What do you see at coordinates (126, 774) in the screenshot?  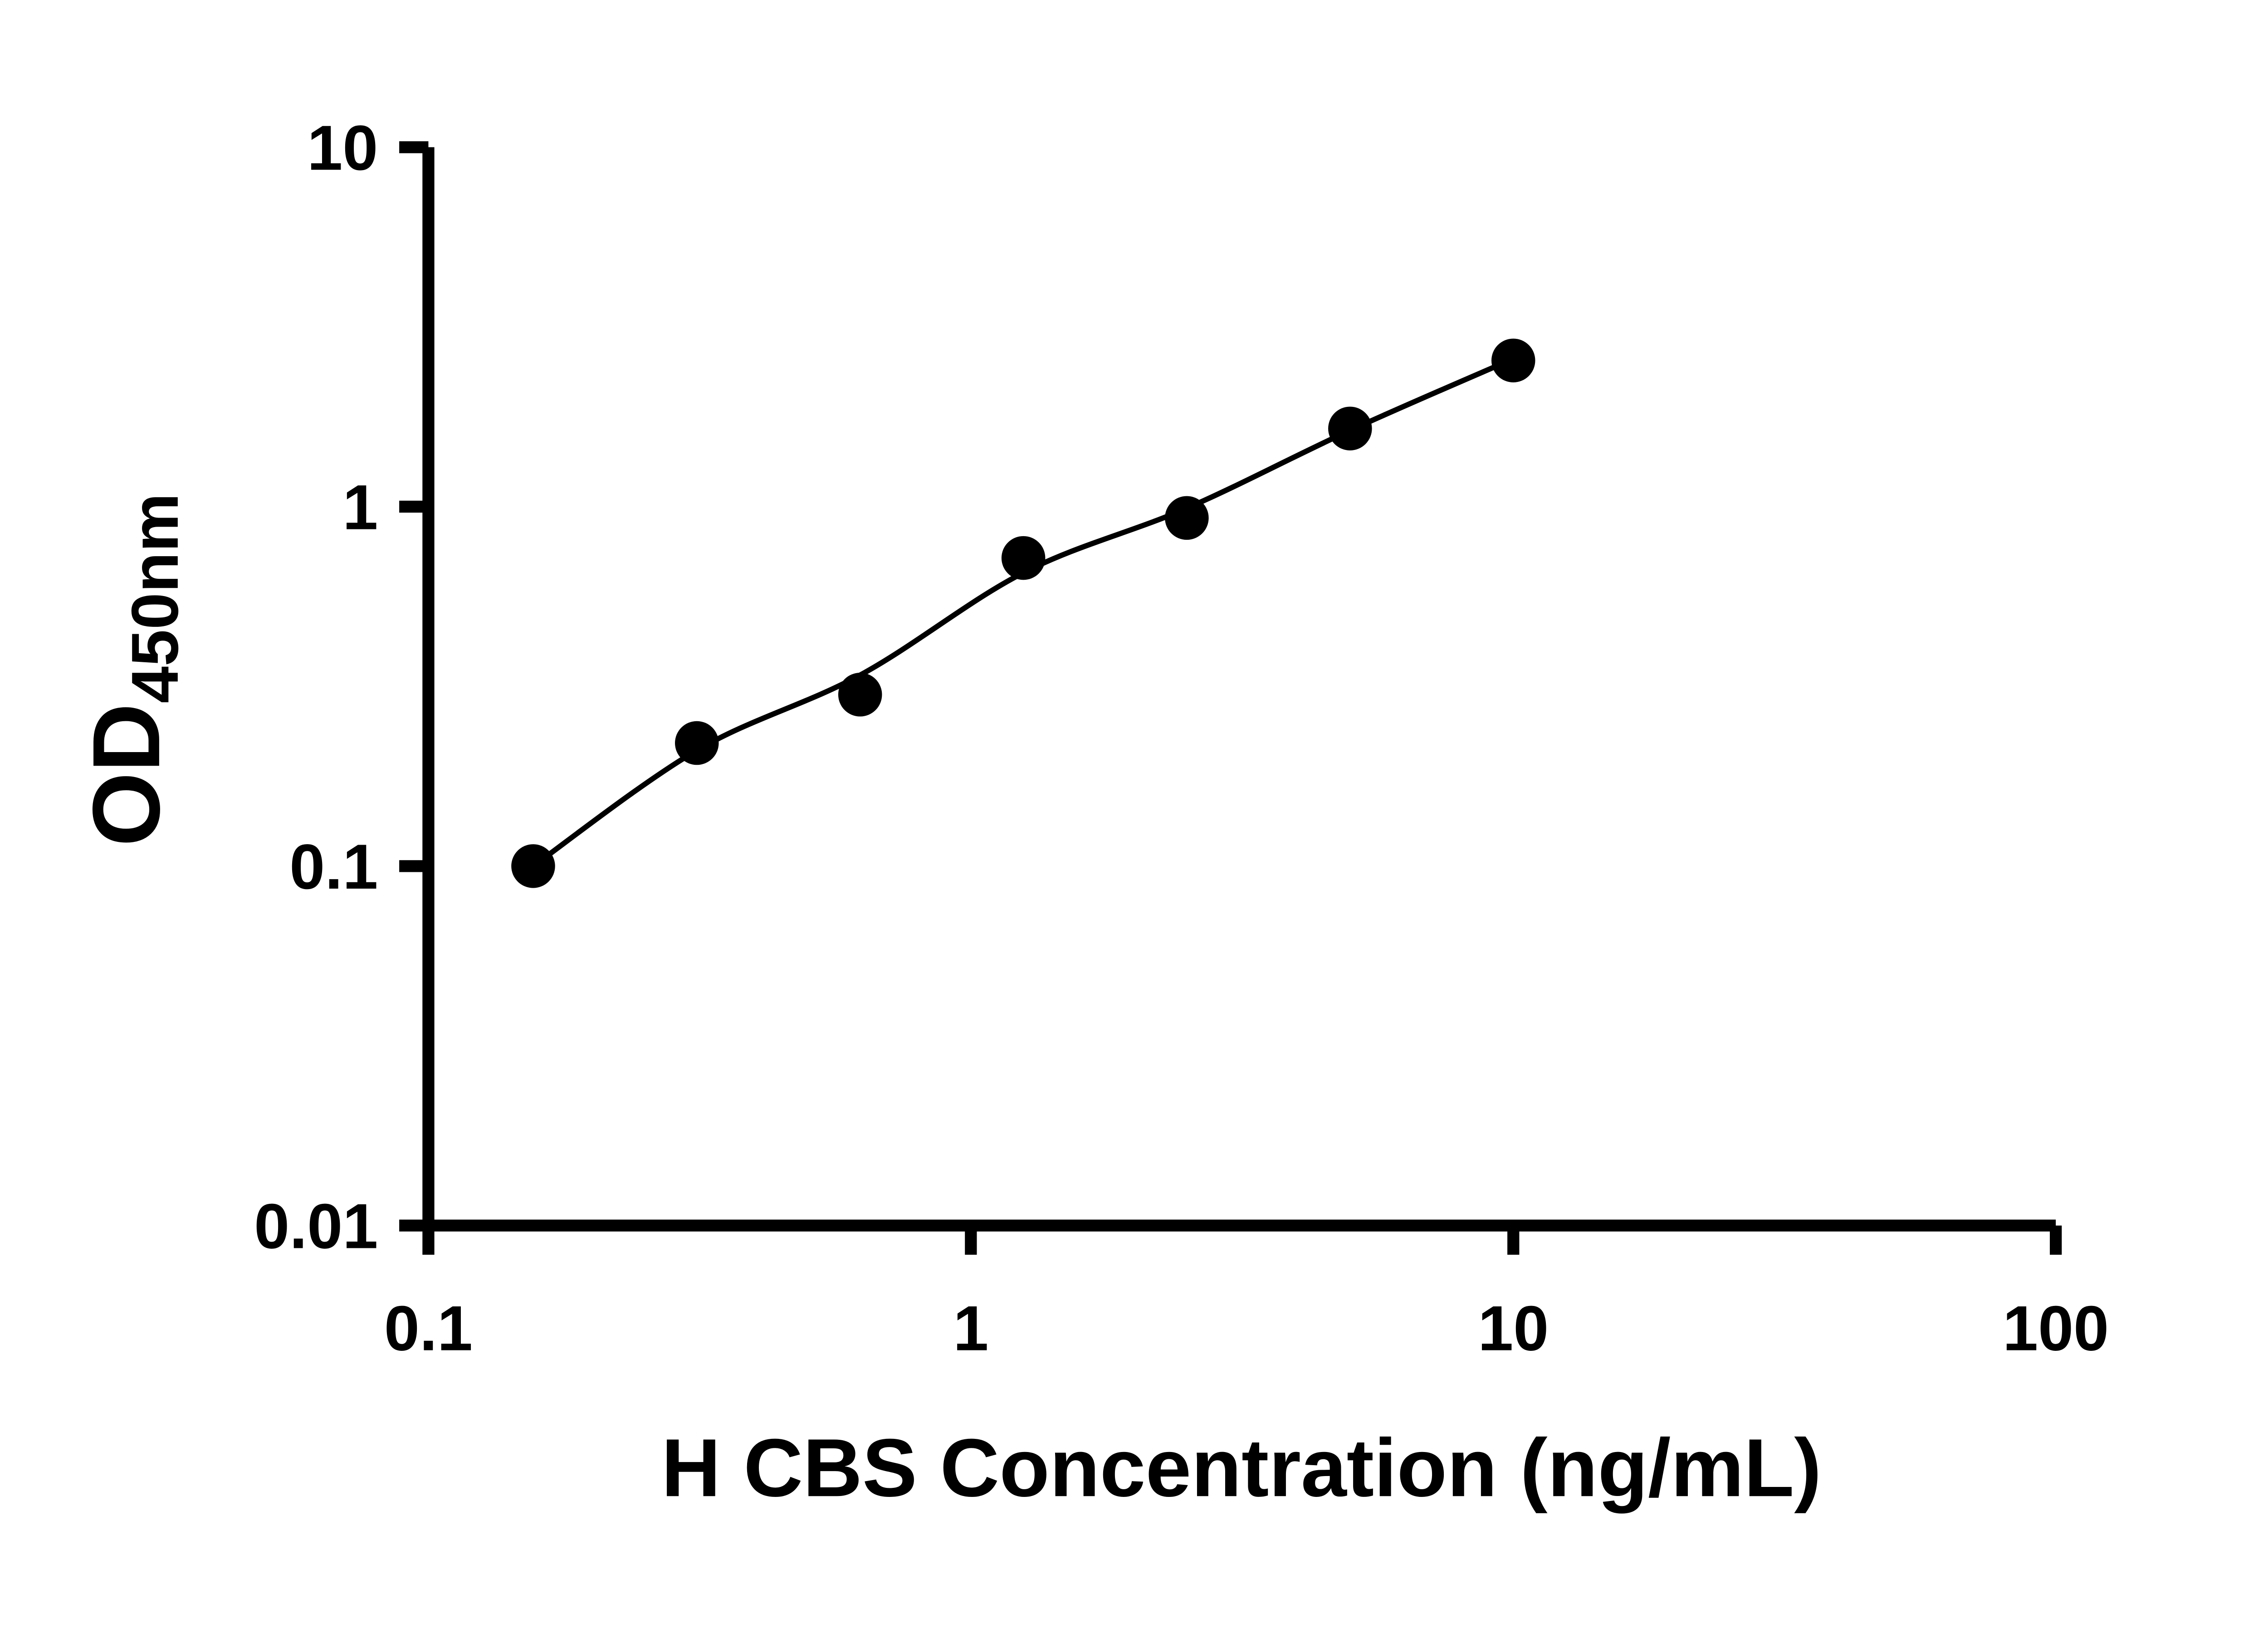 I see `y-axis-title-main: OD` at bounding box center [126, 774].